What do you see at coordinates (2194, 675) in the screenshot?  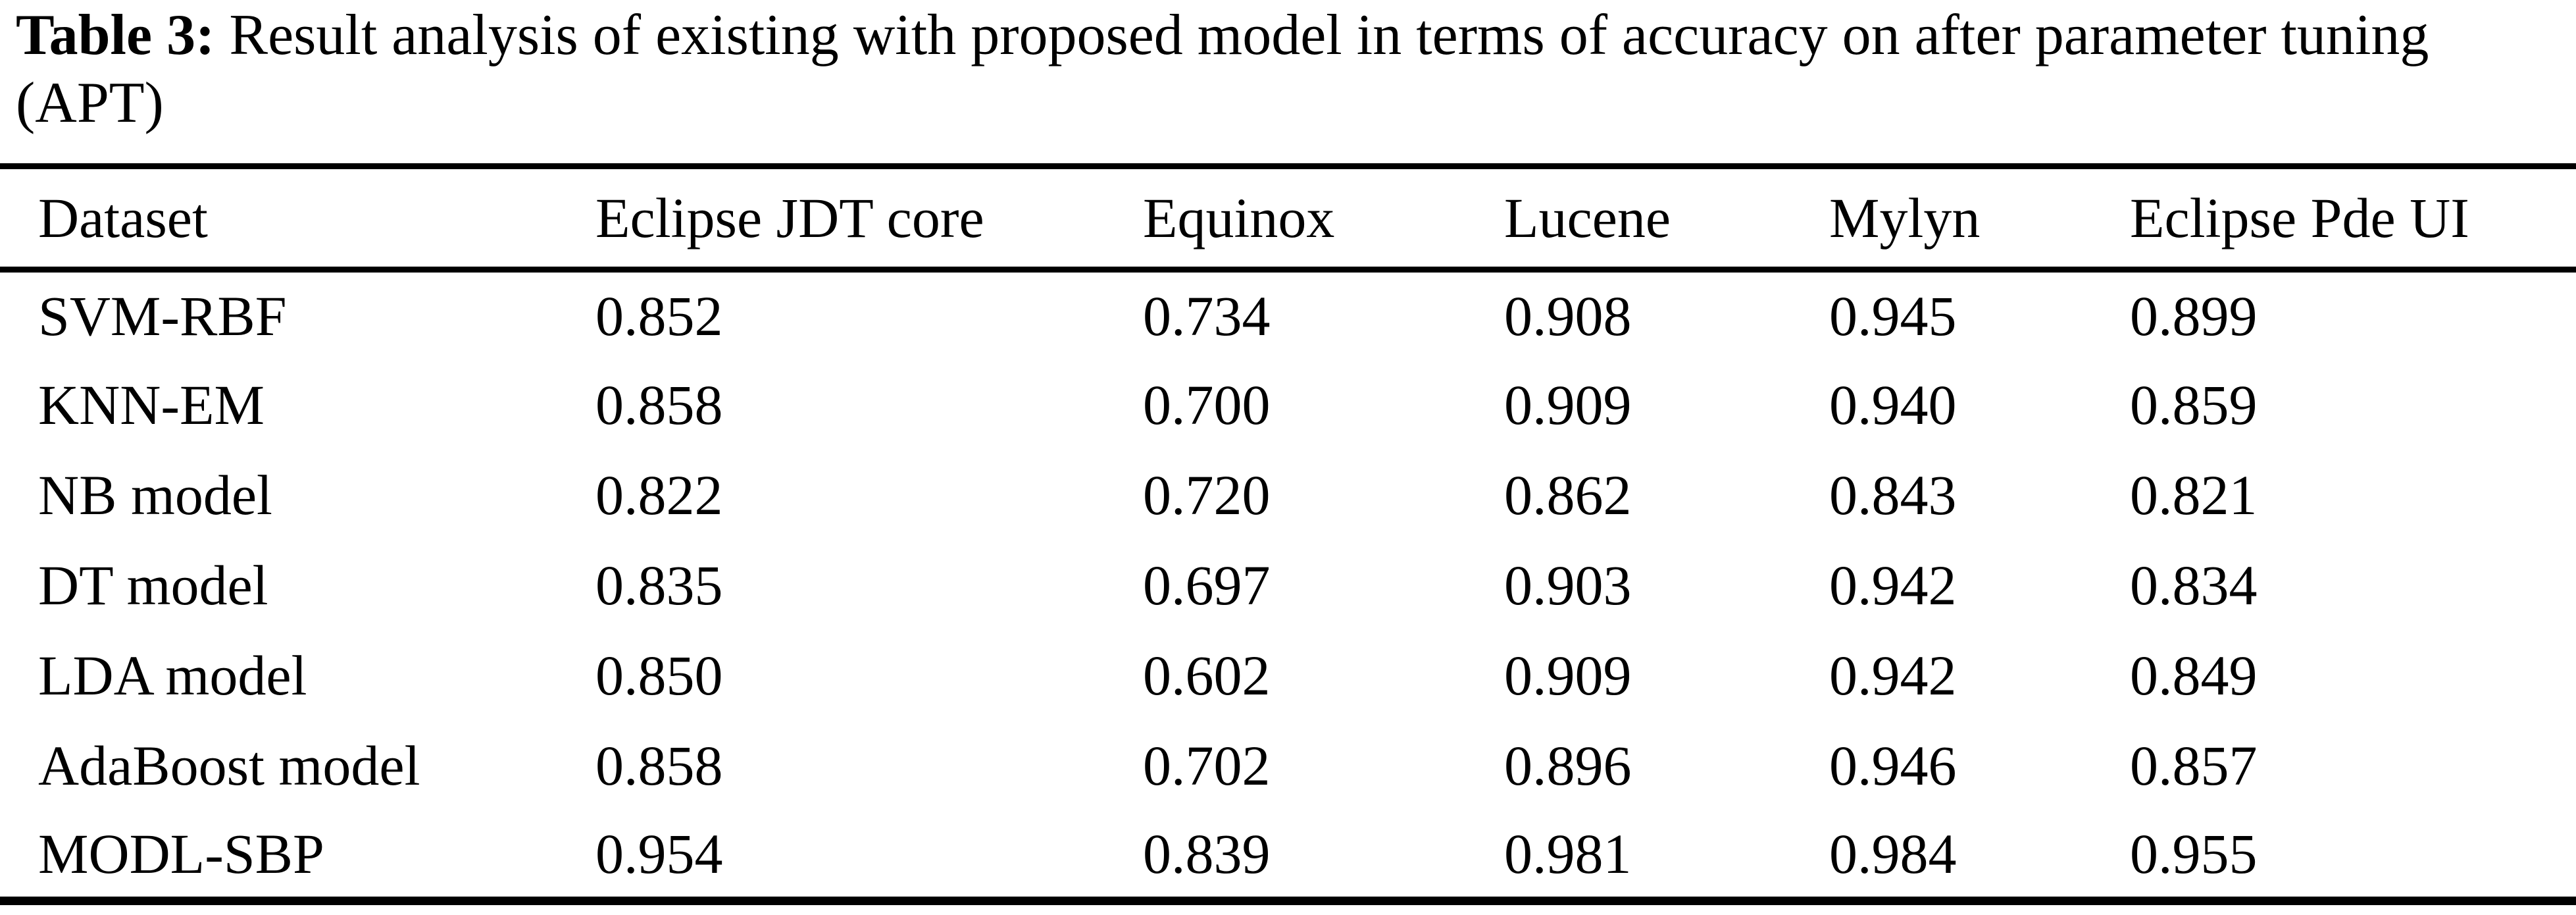 I see `cell-value: 0.849` at bounding box center [2194, 675].